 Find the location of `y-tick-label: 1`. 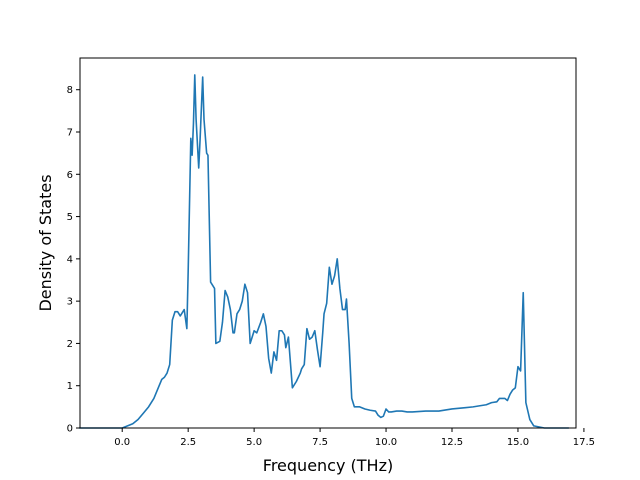

y-tick-label: 1 is located at coordinates (70, 386).